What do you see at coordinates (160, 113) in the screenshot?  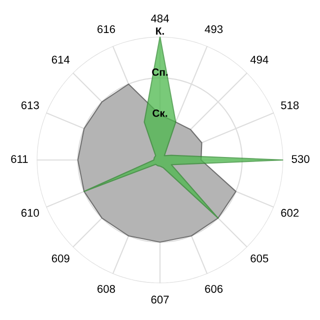 I see `y-tick-label: Ск.` at bounding box center [160, 113].